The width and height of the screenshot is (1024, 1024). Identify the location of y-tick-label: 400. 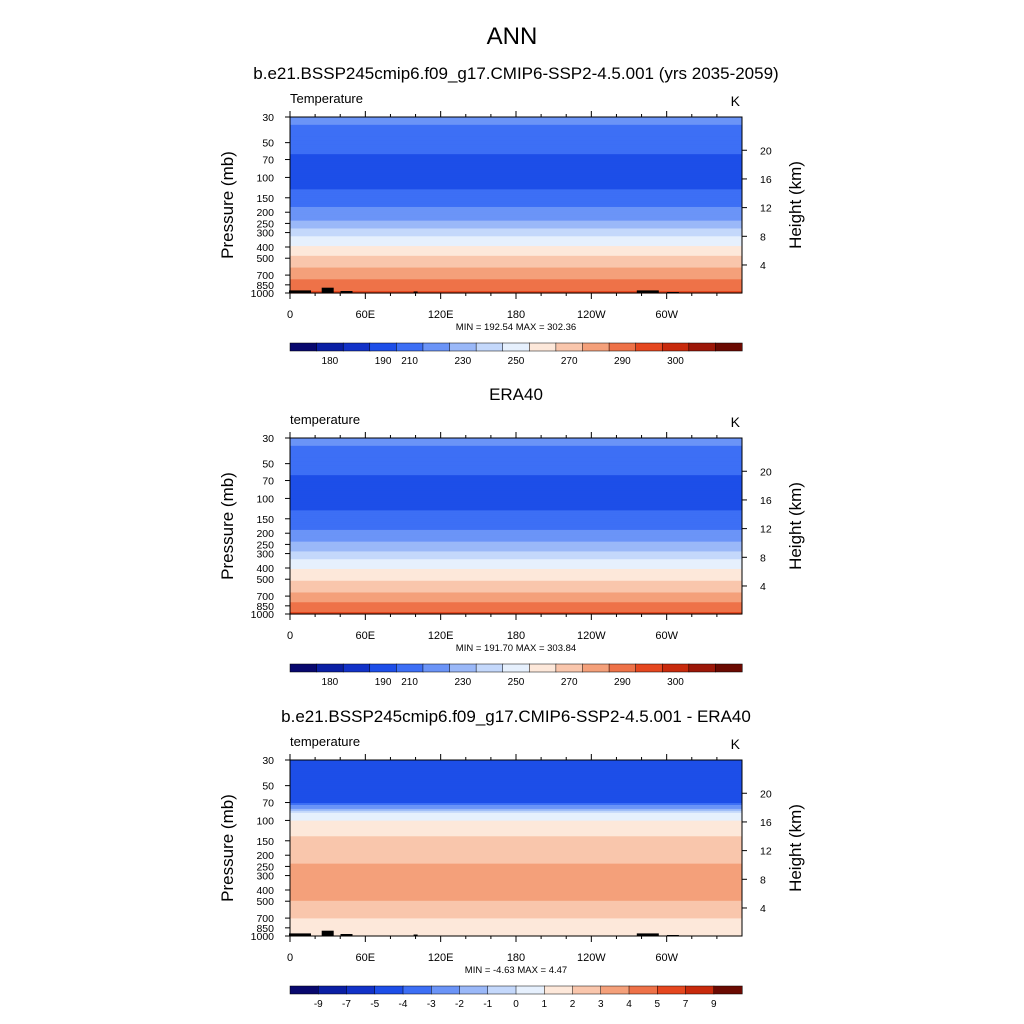
(265, 891).